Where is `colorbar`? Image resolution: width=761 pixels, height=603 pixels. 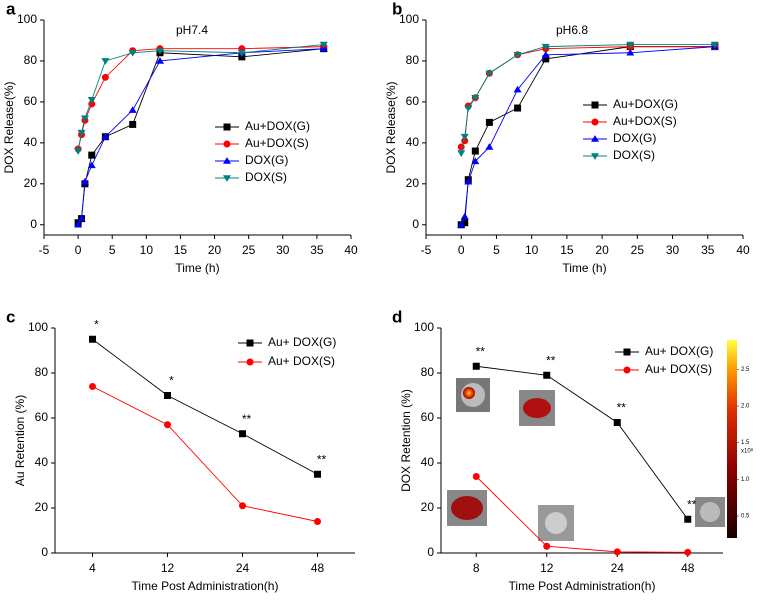
colorbar is located at coordinates (732, 439).